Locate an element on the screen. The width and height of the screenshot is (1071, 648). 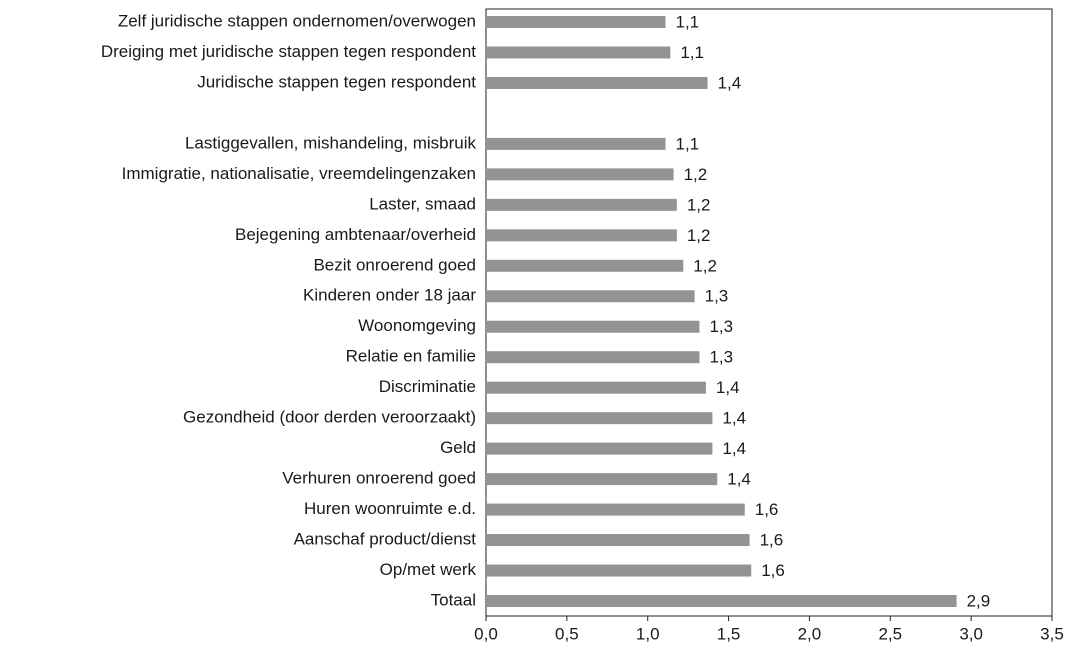
y-tick-label: Aanschaf product/dienst is located at coordinates (385, 539).